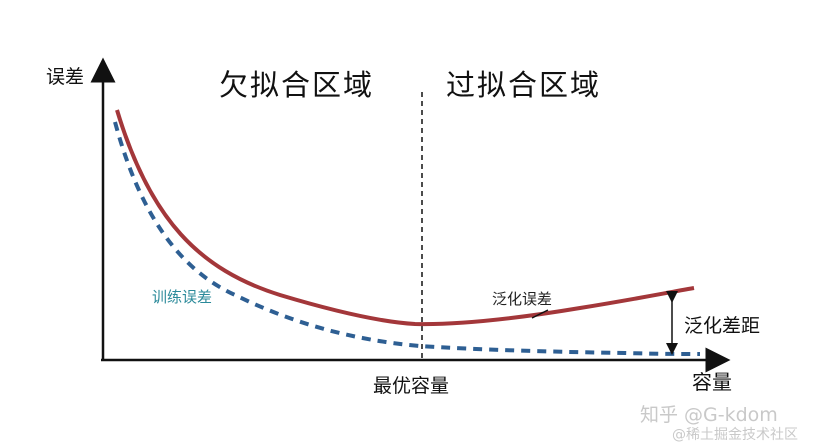 The image size is (830, 447). I want to click on overfit-region-label: 过拟合区域, so click(524, 85).